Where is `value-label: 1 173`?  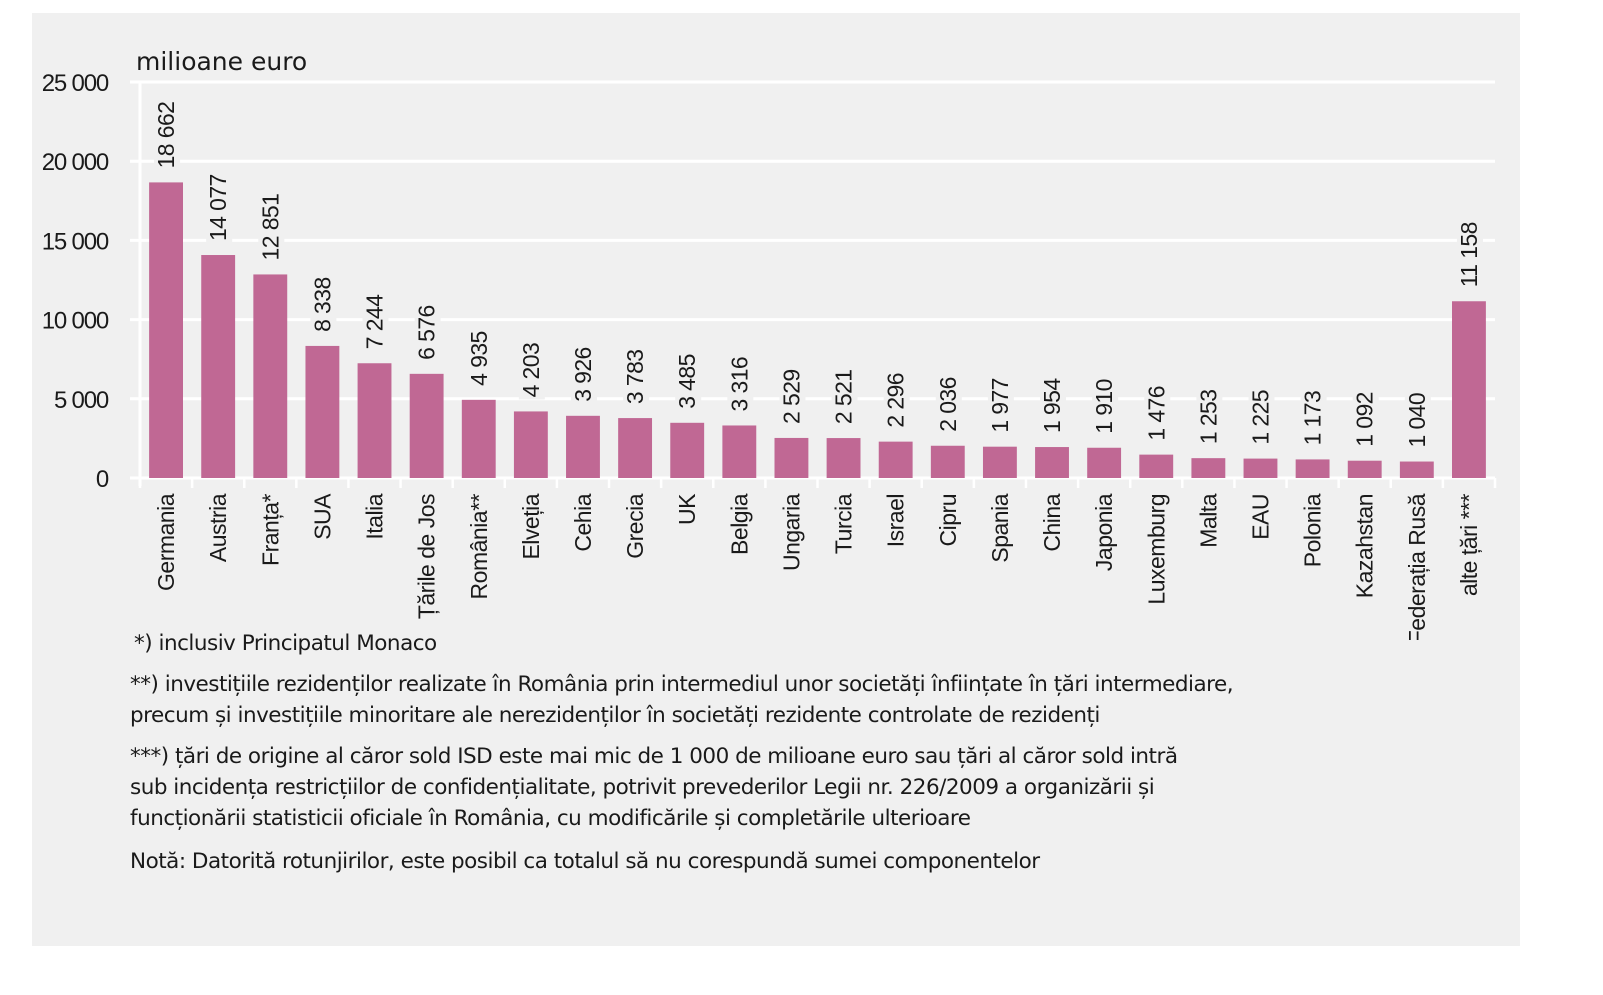
value-label: 1 173 is located at coordinates (1313, 418).